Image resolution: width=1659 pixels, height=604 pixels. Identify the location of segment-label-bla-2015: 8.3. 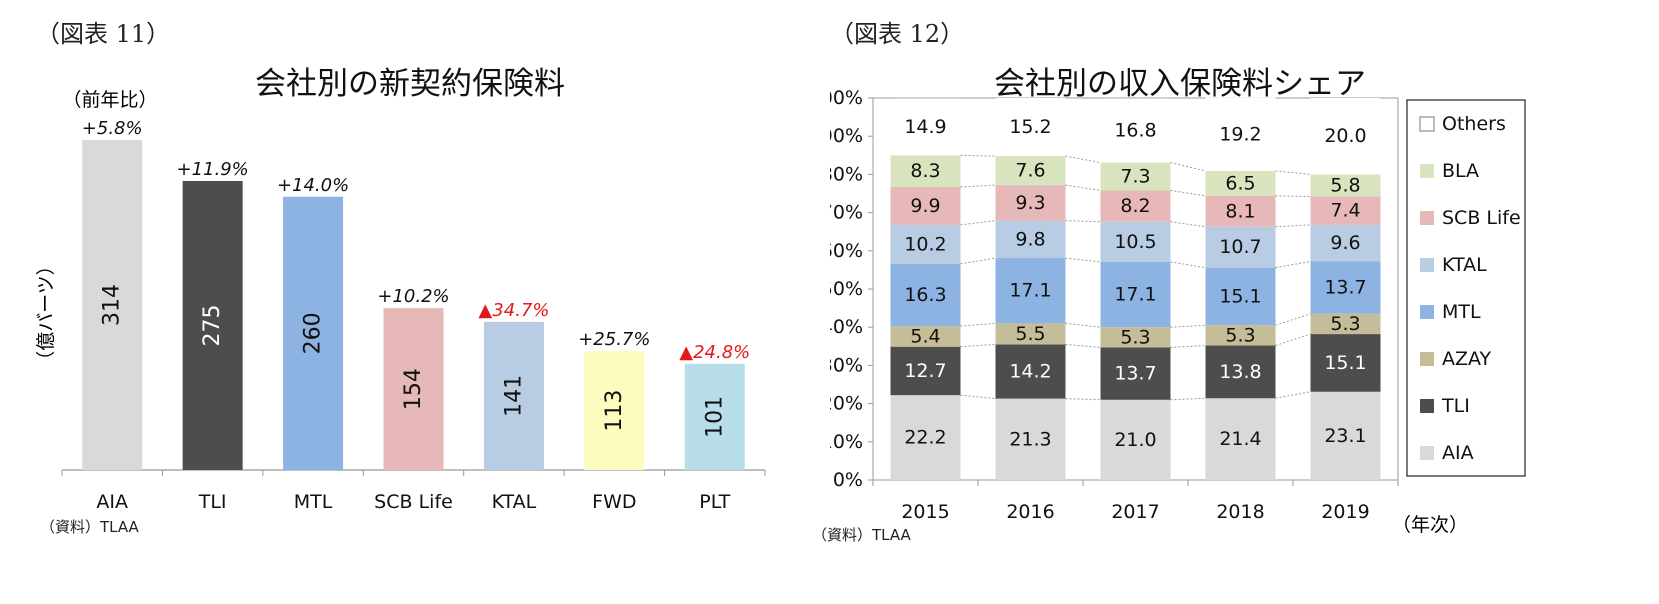
(925, 171).